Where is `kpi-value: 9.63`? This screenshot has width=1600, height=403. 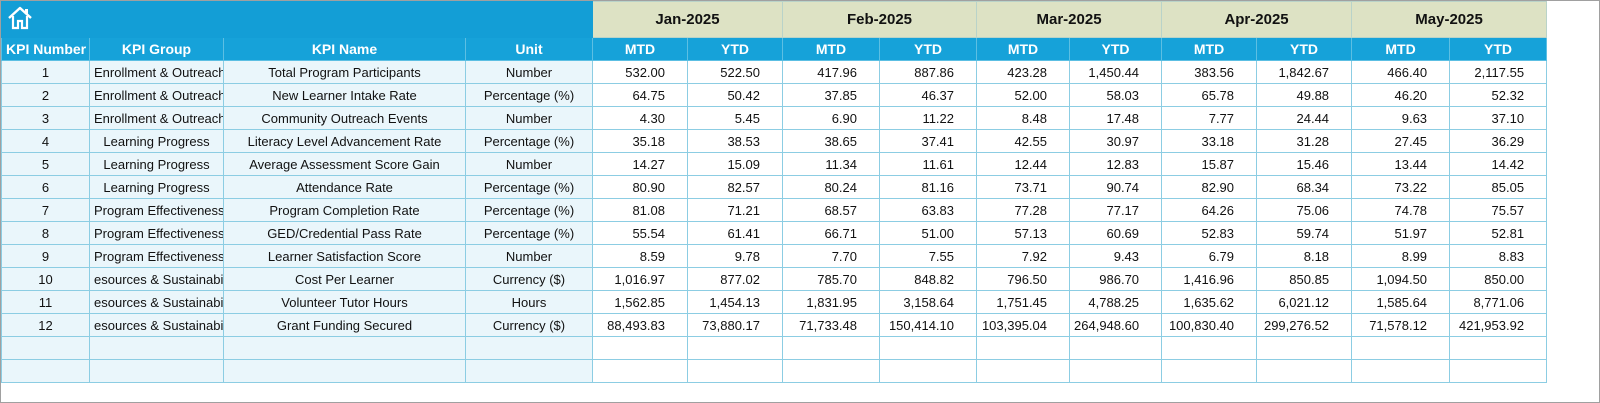
kpi-value: 9.63 is located at coordinates (1401, 118).